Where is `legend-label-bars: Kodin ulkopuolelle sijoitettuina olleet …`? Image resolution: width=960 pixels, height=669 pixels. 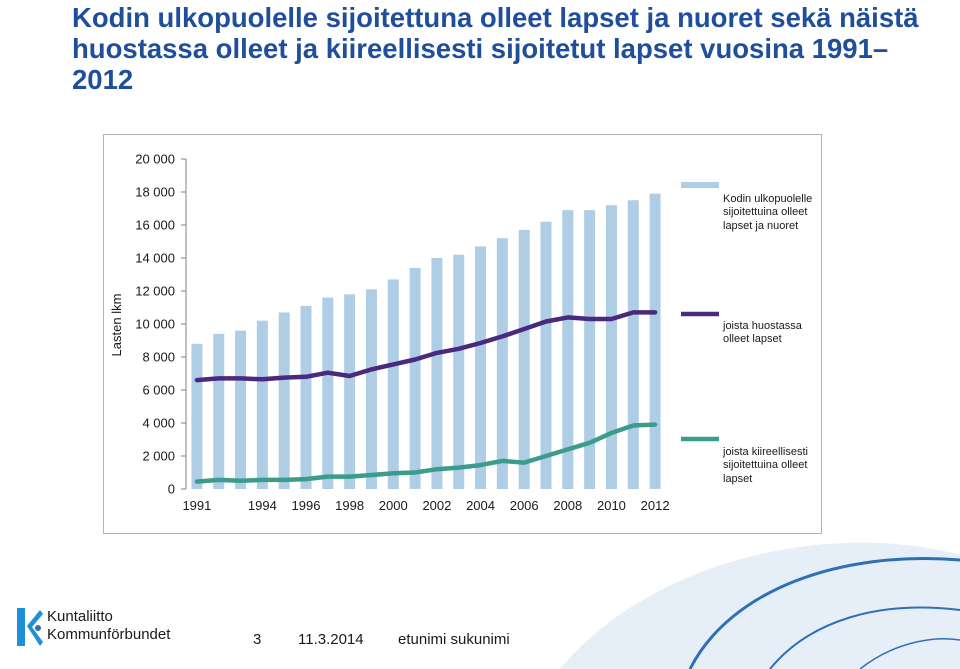
legend-label-bars: Kodin ulkopuolelle sijoitettuina olleet … is located at coordinates (768, 212).